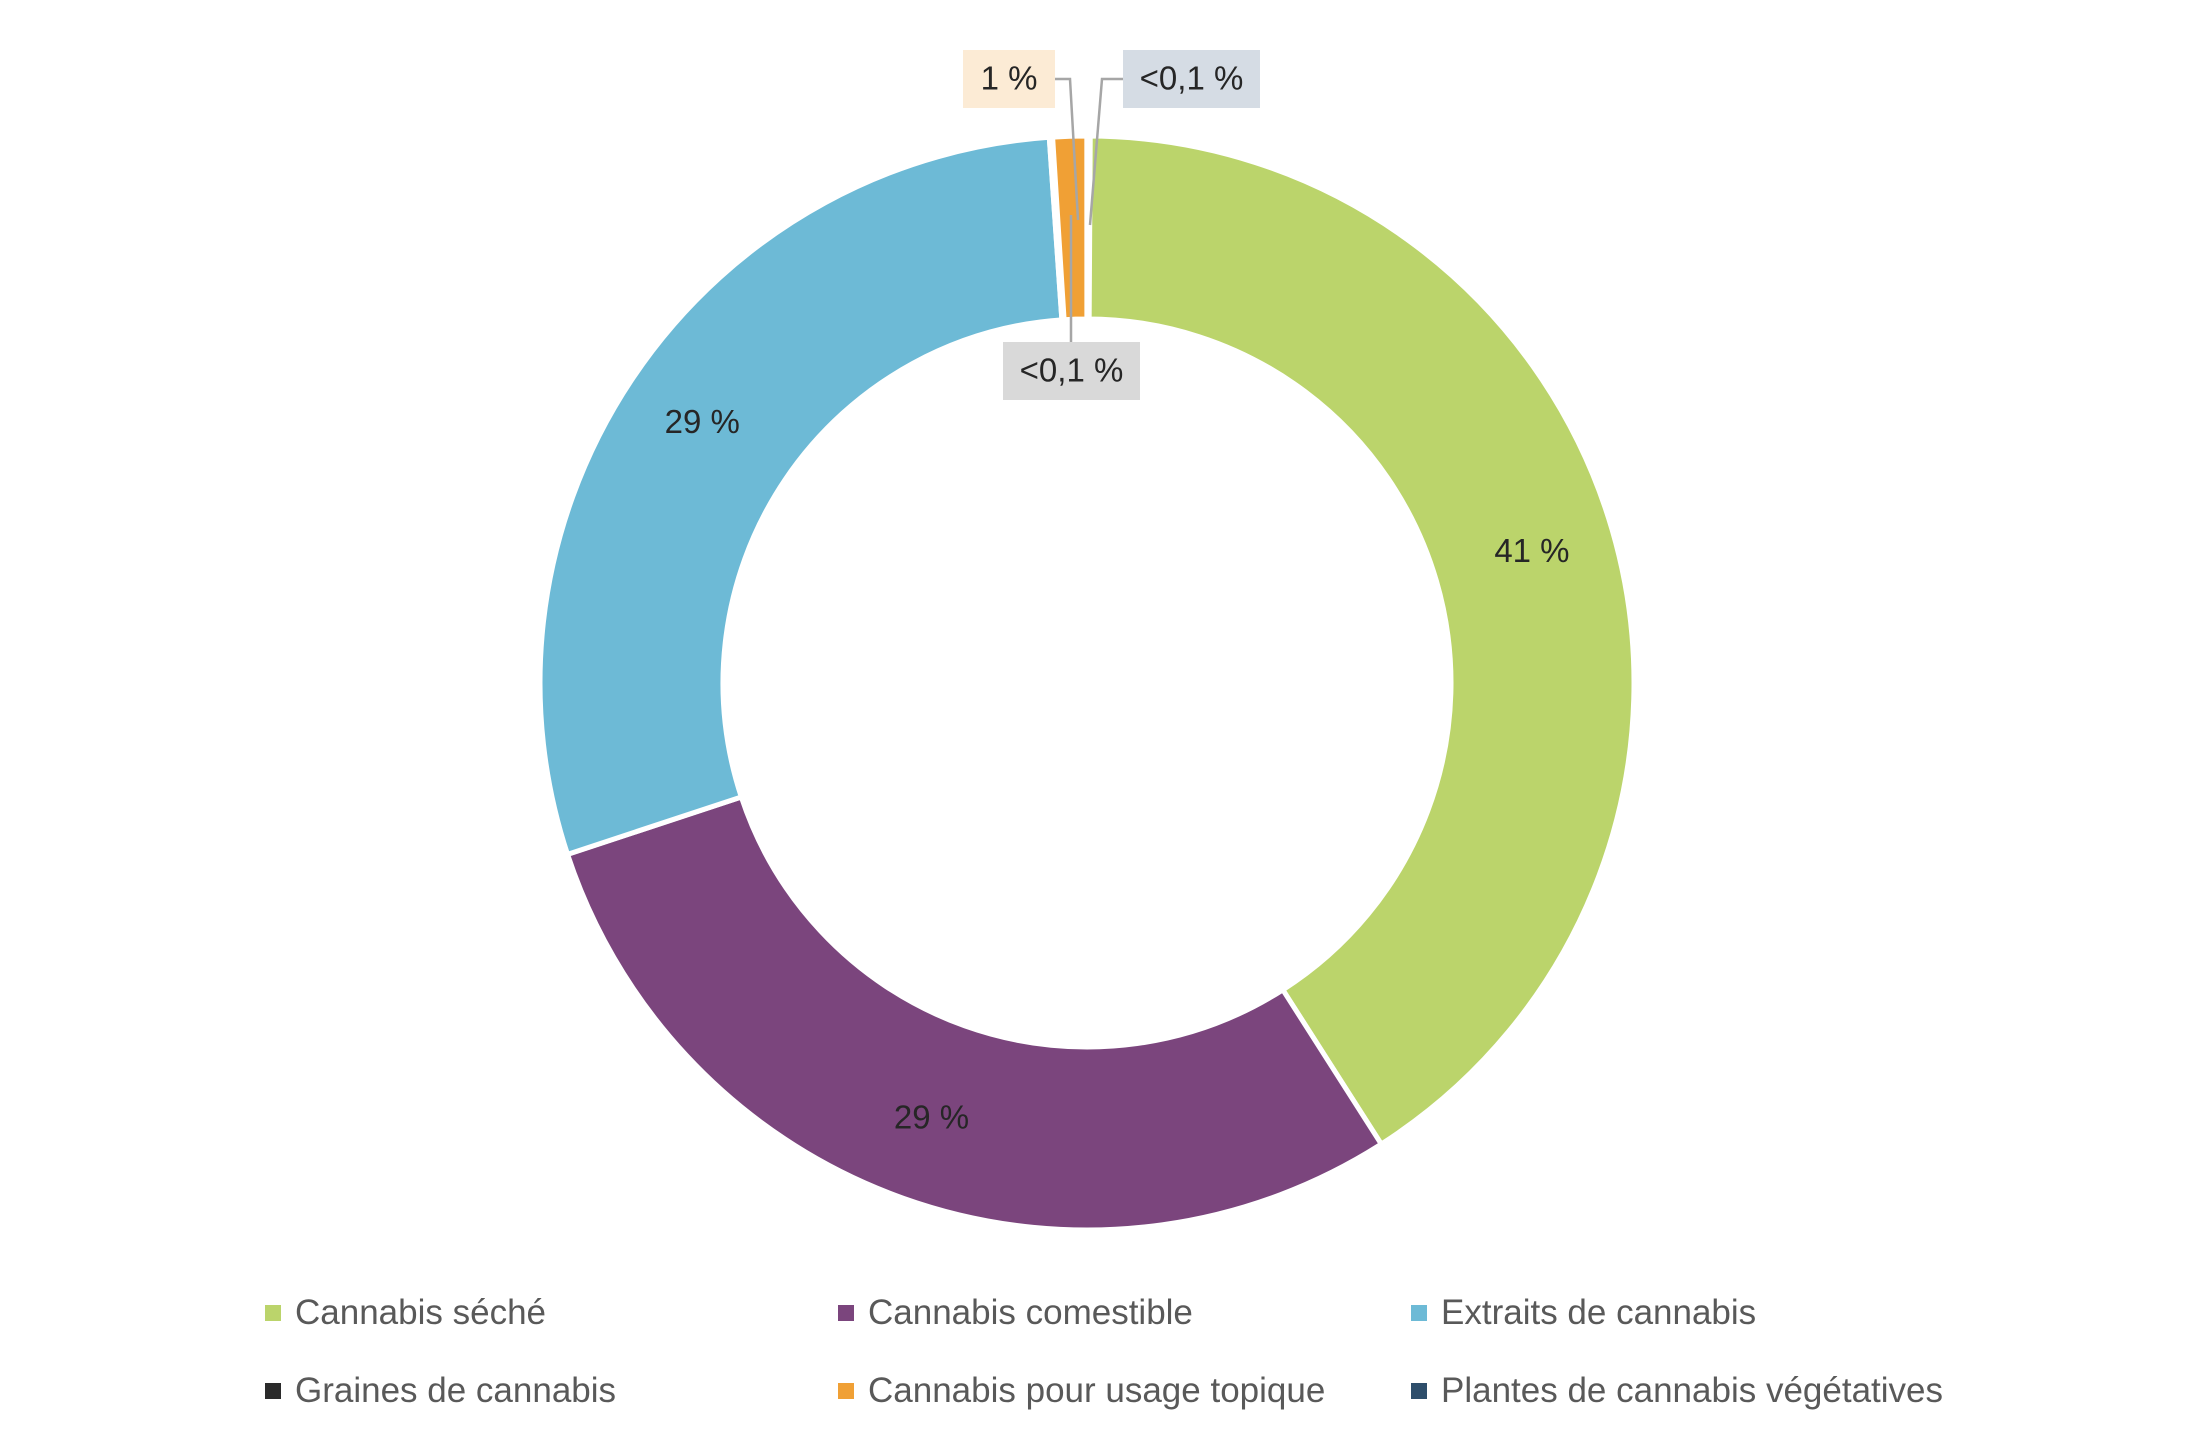 The width and height of the screenshot is (2199, 1446). I want to click on legend-label: Cannabis pour usage topique, so click(1097, 1390).